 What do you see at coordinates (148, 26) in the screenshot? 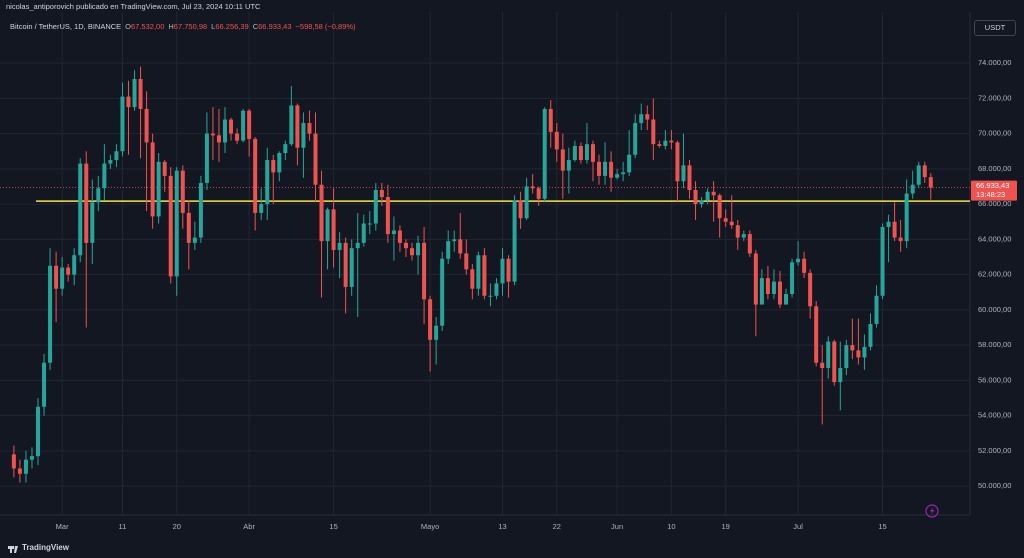
I see `legend-value: 67.532,00` at bounding box center [148, 26].